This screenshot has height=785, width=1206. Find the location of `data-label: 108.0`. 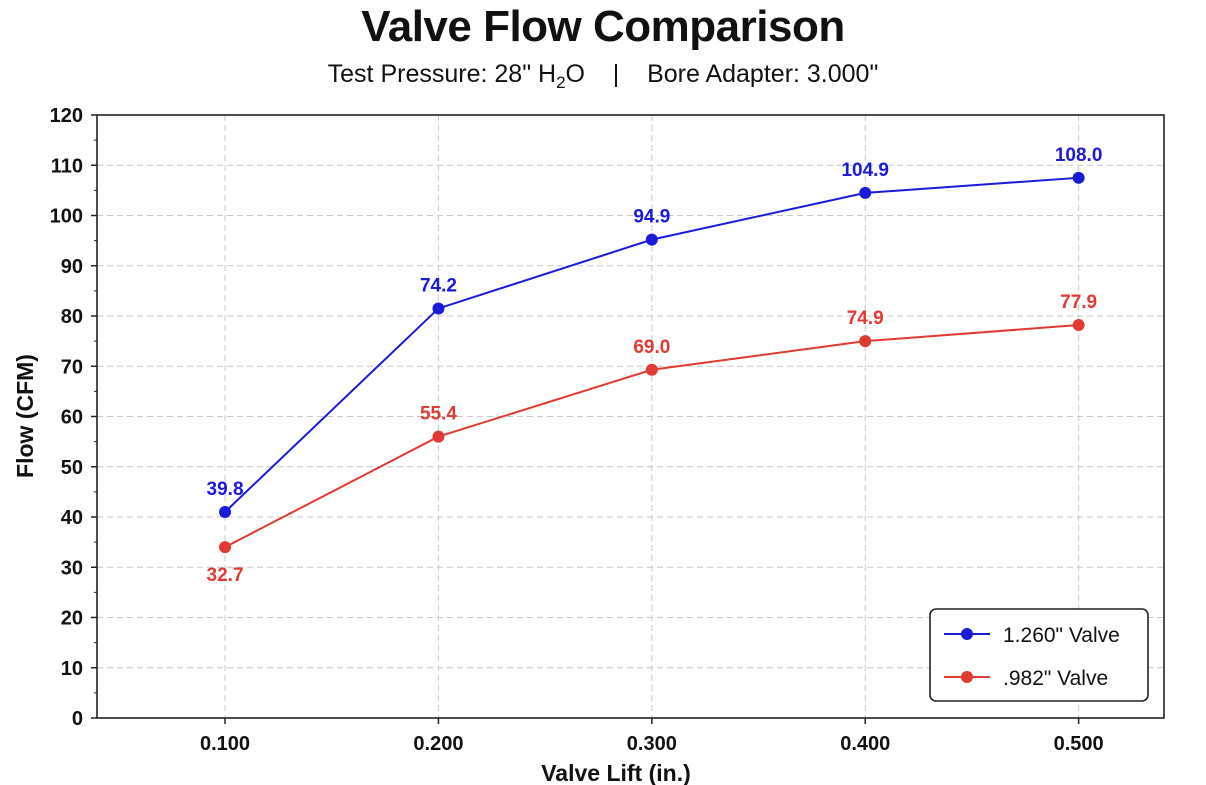

data-label: 108.0 is located at coordinates (1079, 155).